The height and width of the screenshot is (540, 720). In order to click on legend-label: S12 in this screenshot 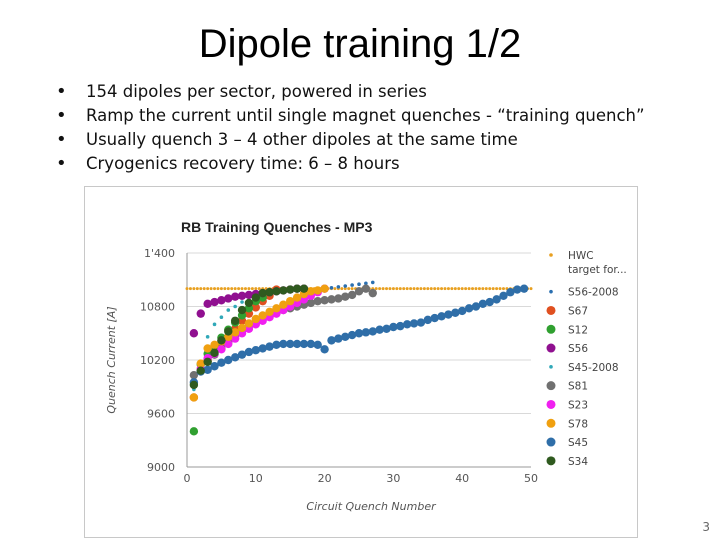, I will do `click(578, 330)`.